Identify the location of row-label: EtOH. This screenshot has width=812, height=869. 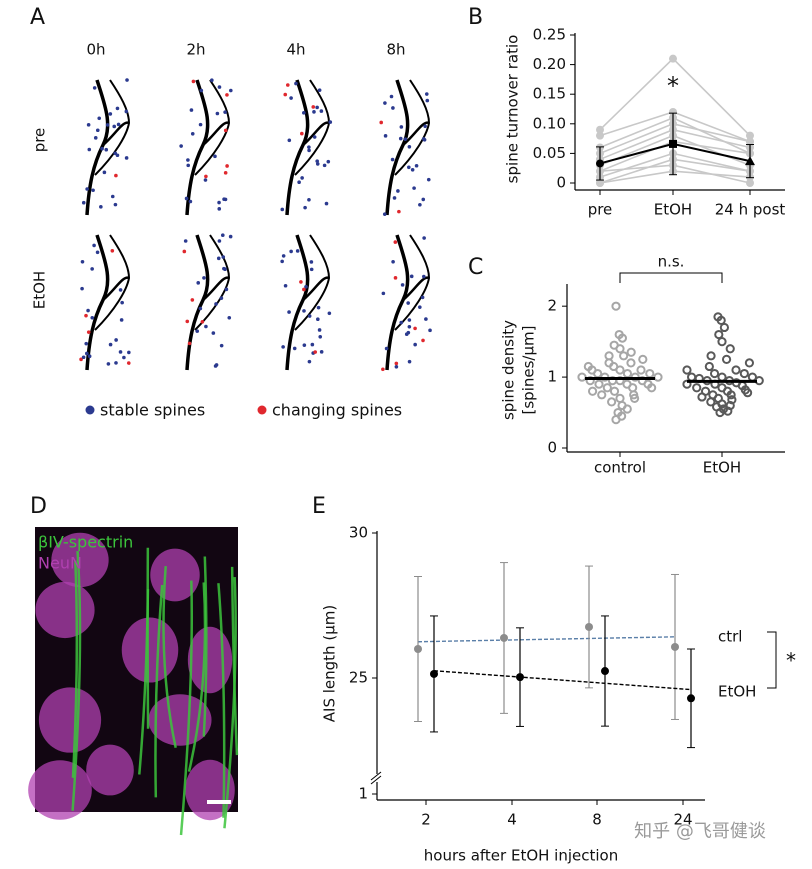
(40, 290).